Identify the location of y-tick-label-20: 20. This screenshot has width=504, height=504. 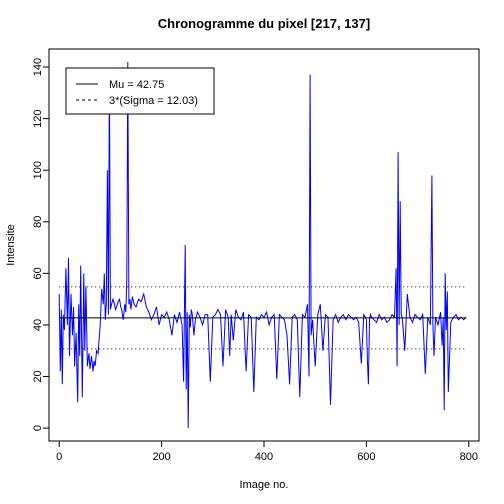
(38, 376).